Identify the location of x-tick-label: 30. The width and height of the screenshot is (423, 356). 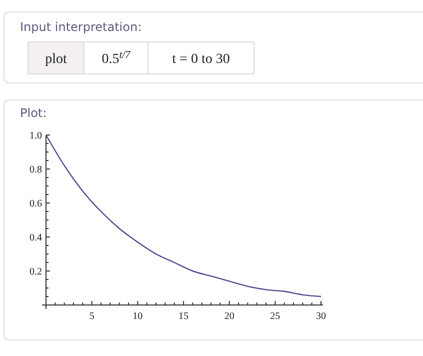
(321, 316).